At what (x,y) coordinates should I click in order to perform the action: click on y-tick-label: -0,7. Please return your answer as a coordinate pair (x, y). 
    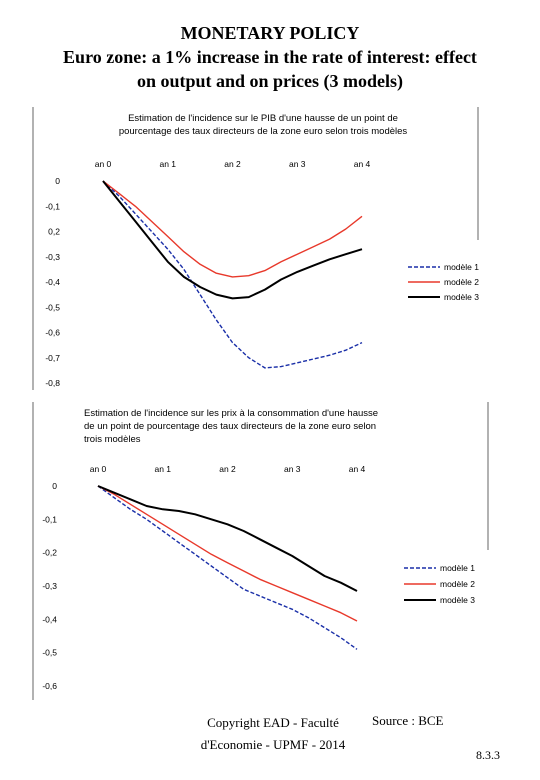
    Looking at the image, I should click on (52, 358).